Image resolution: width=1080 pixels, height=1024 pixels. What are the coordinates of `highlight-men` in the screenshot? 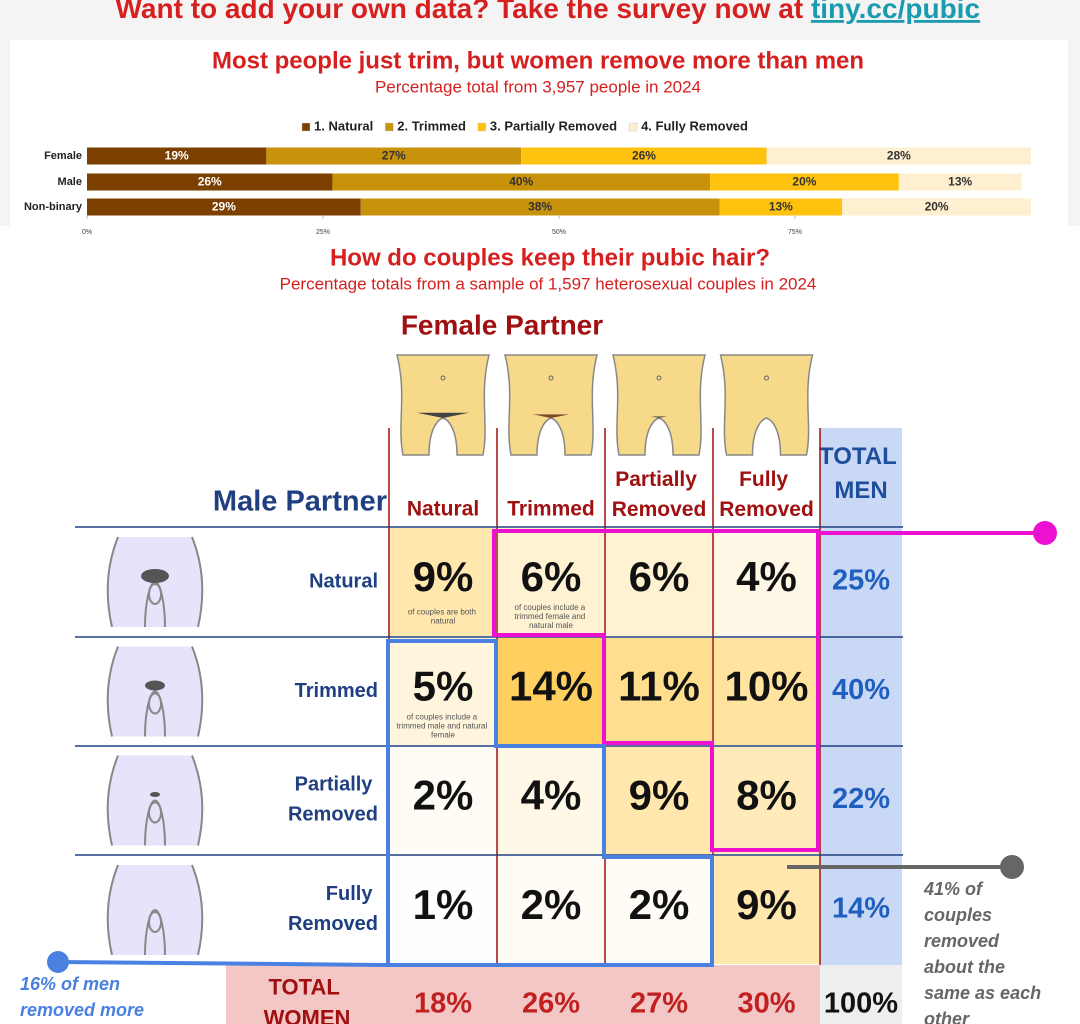 It's located at (550, 803).